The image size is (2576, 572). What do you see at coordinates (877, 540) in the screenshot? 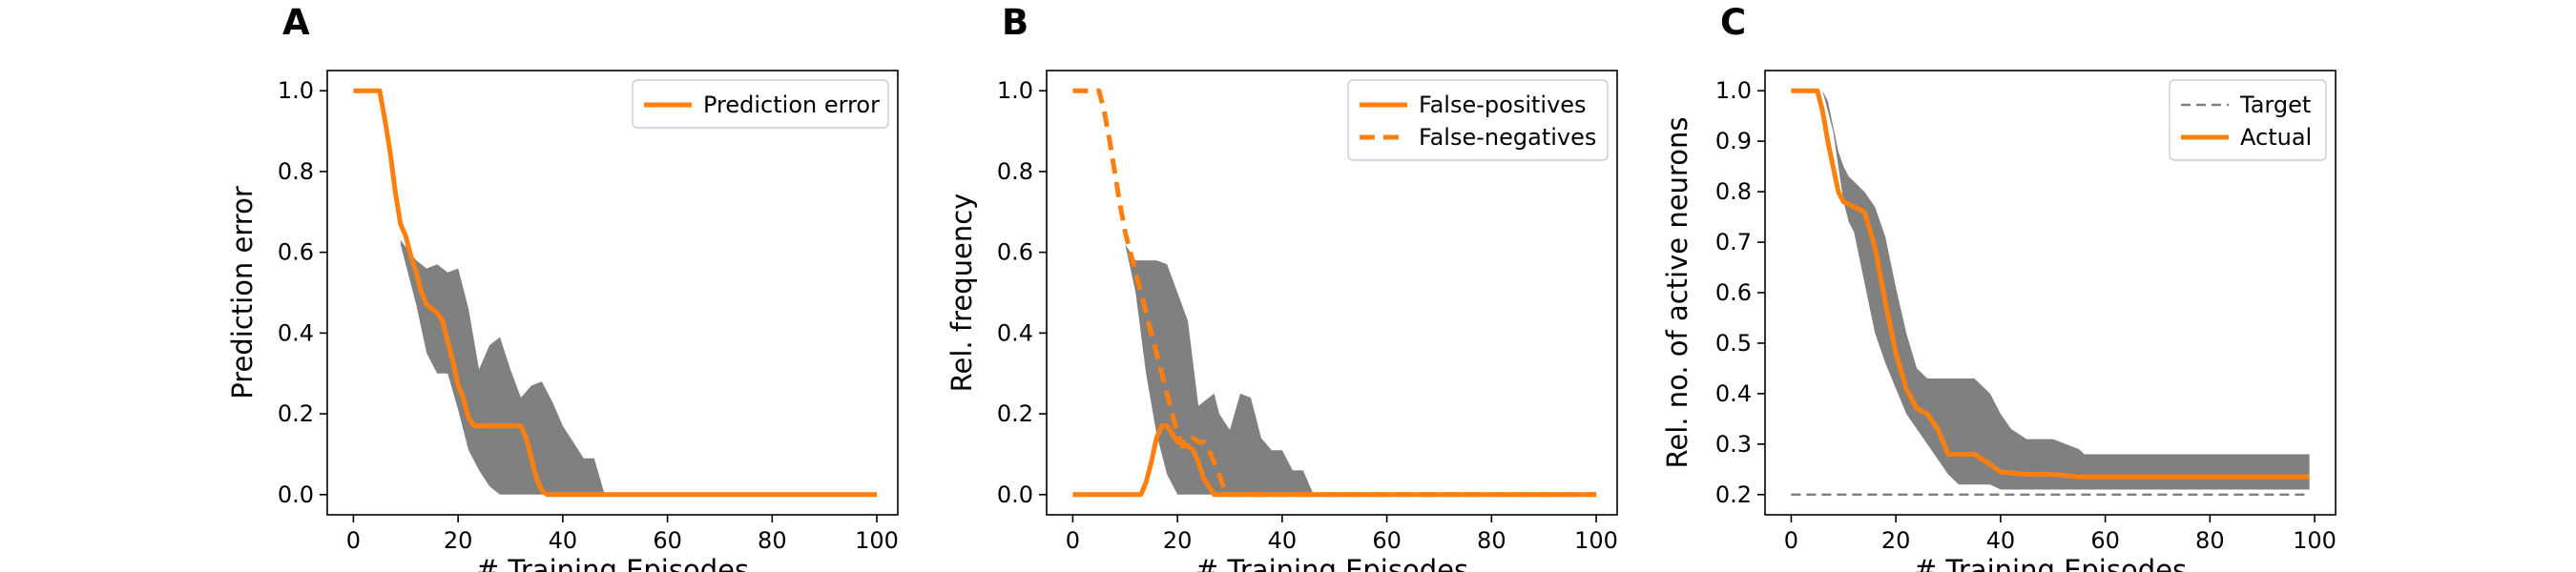
I see `panel-a-xtick-label: 100` at bounding box center [877, 540].